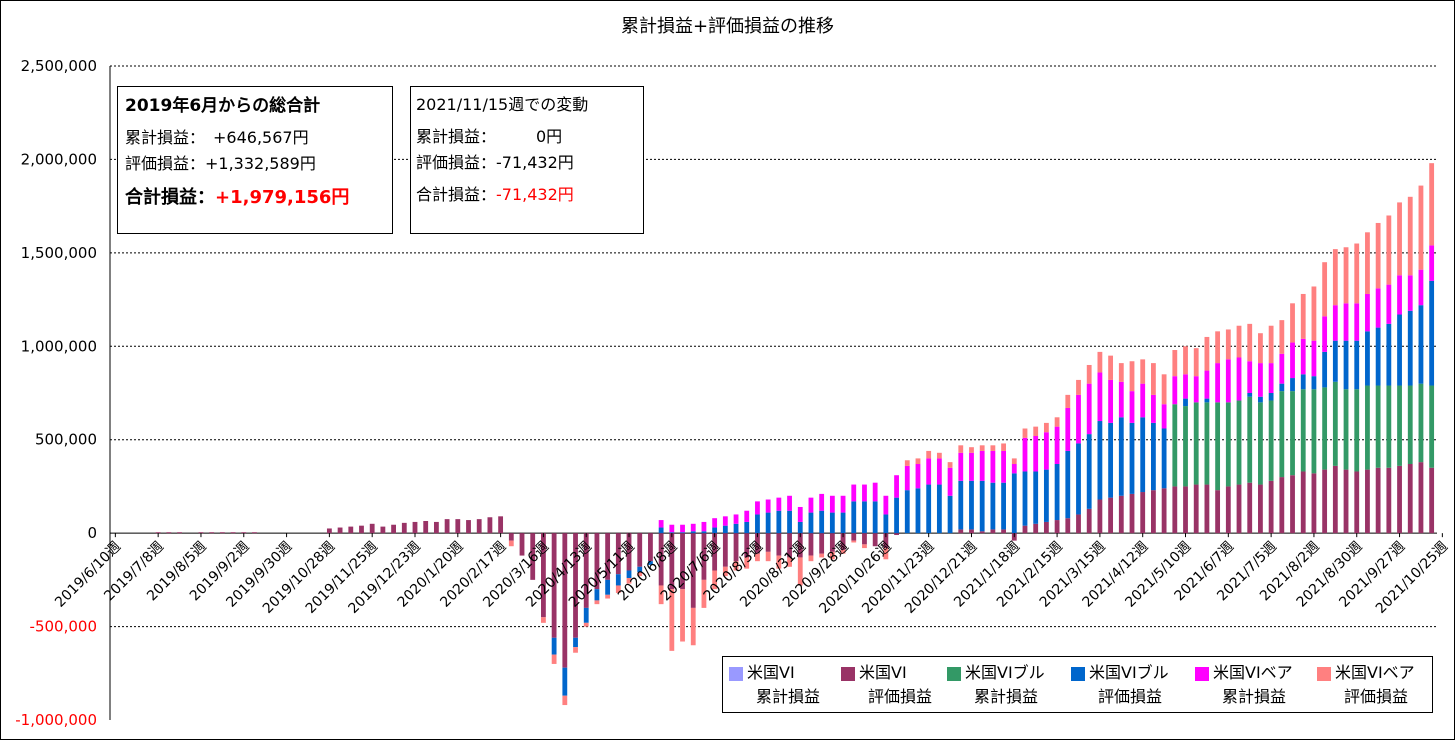 The width and height of the screenshot is (1455, 740). What do you see at coordinates (1130, 696) in the screenshot?
I see `legend-label: 評価損益` at bounding box center [1130, 696].